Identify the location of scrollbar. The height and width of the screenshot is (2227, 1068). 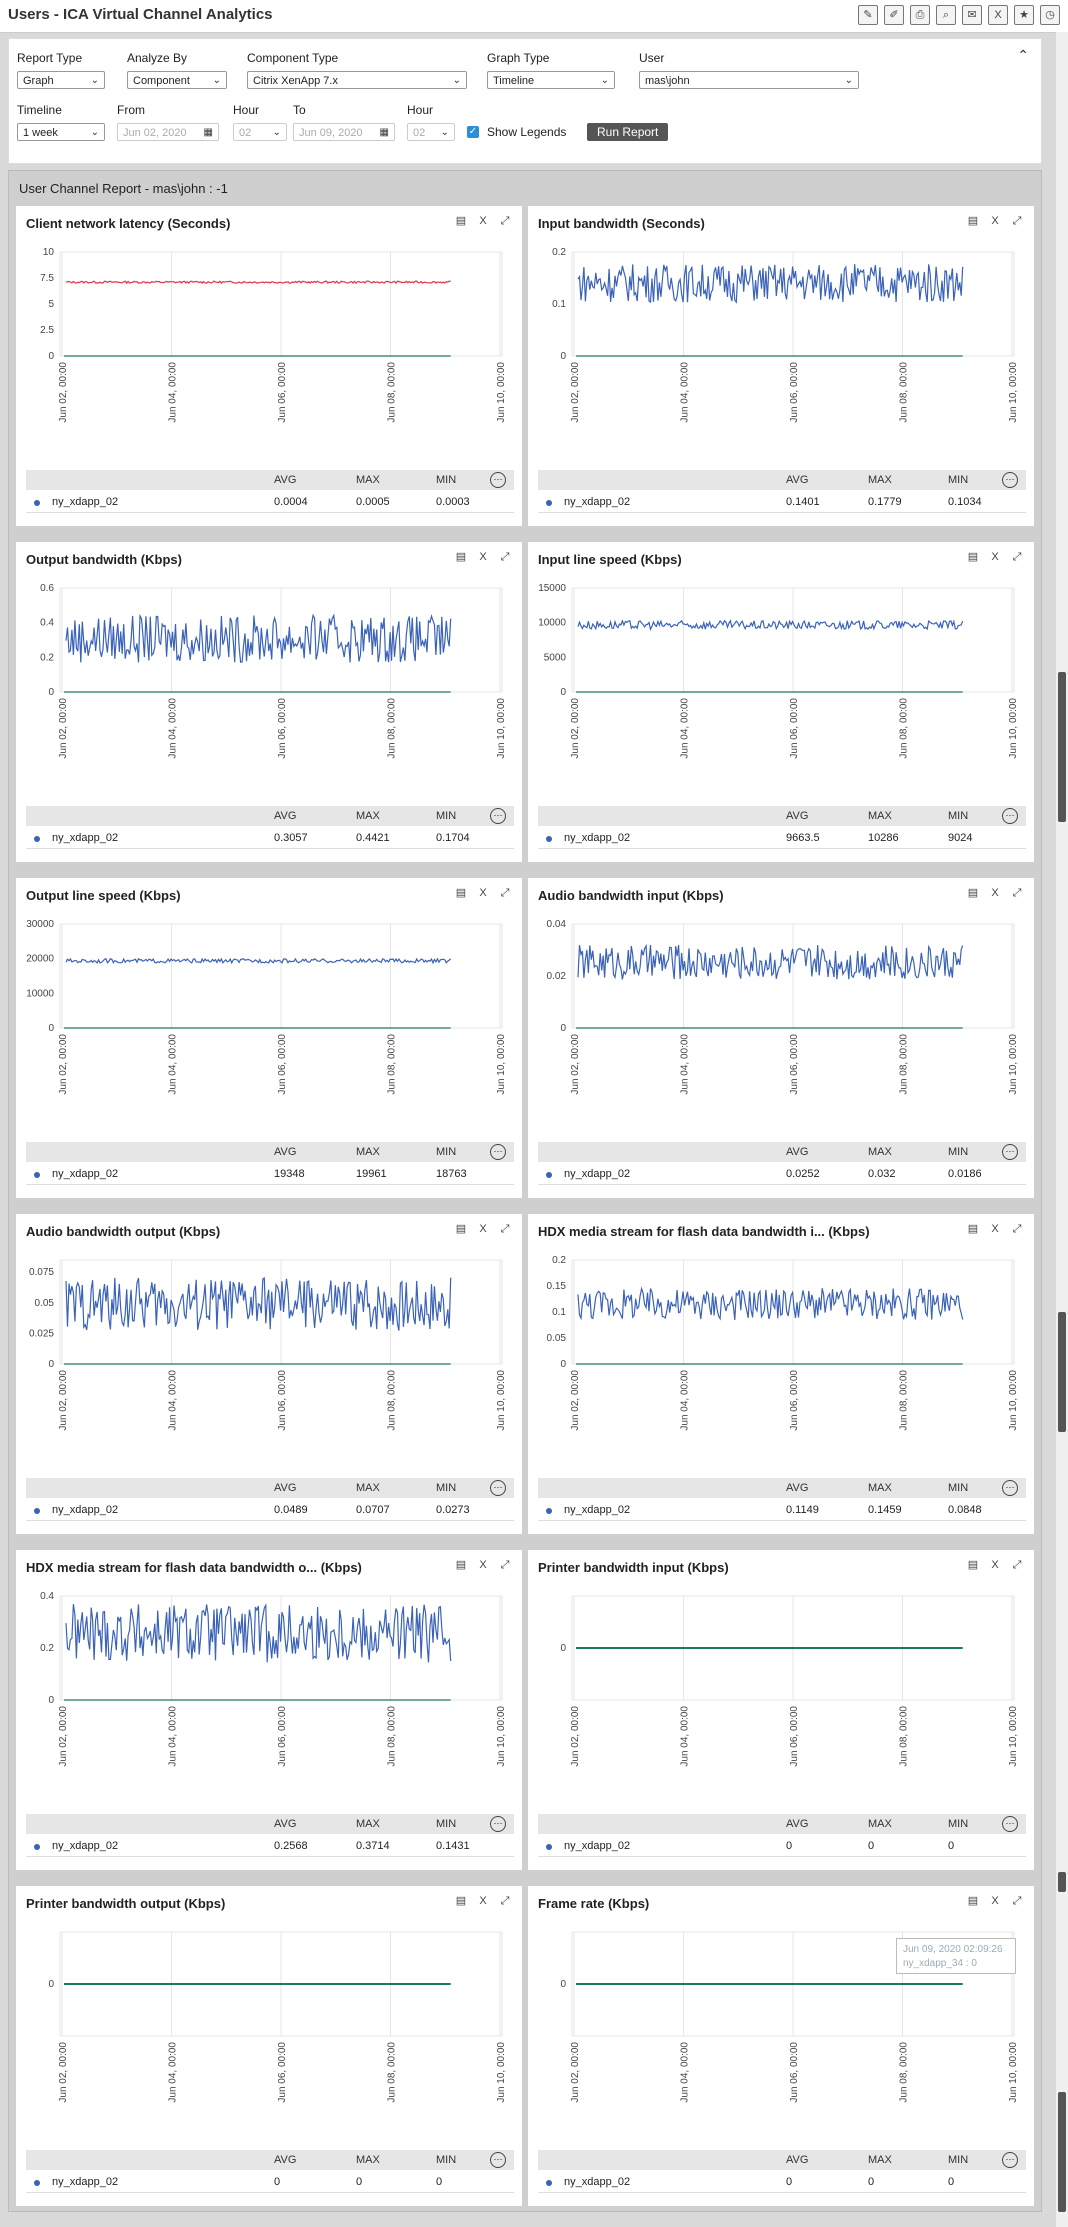
(1062, 1129).